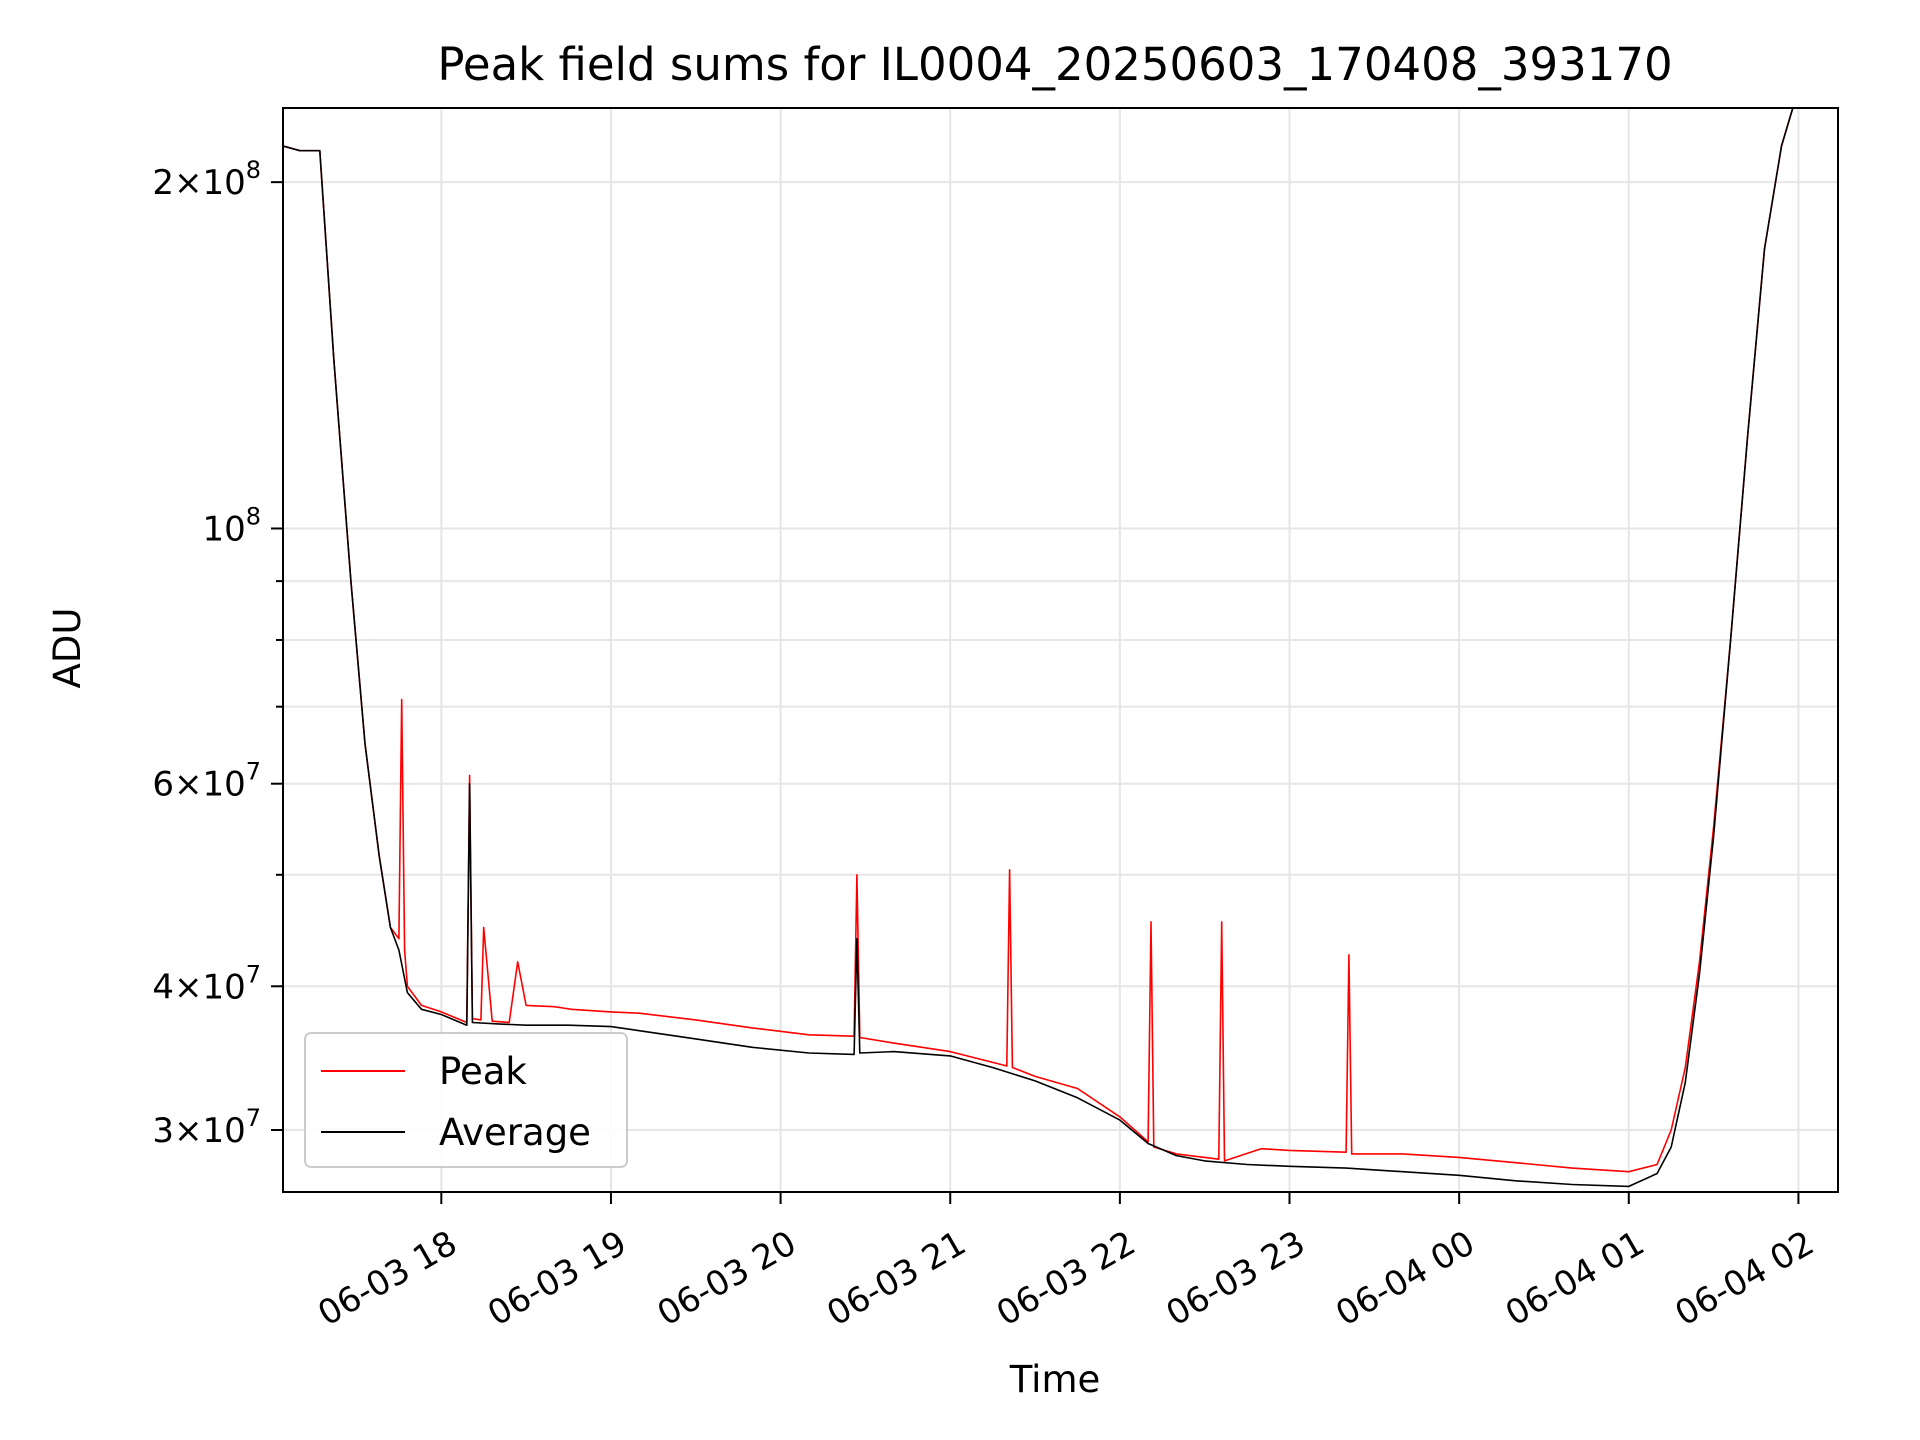 This screenshot has height=1440, width=1920. I want to click on y-tick-label: 2×10⁸, so click(206, 179).